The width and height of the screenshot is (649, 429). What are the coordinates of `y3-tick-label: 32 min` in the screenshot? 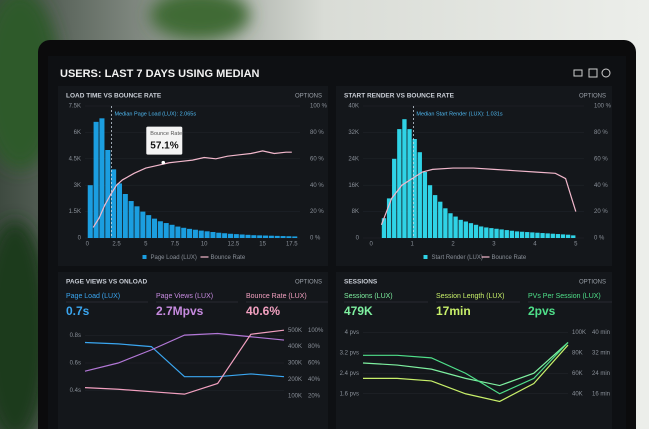 It's located at (601, 353).